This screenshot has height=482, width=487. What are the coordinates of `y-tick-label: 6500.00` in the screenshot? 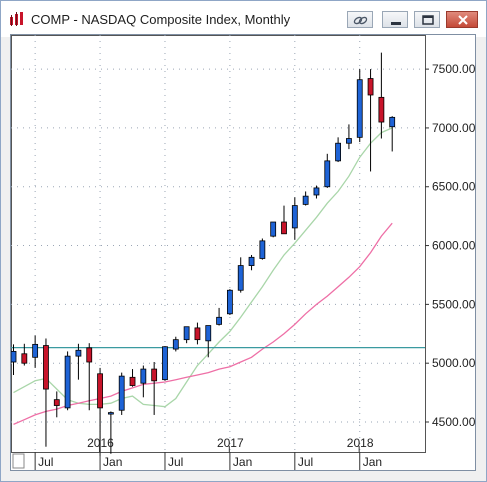 It's located at (453, 187).